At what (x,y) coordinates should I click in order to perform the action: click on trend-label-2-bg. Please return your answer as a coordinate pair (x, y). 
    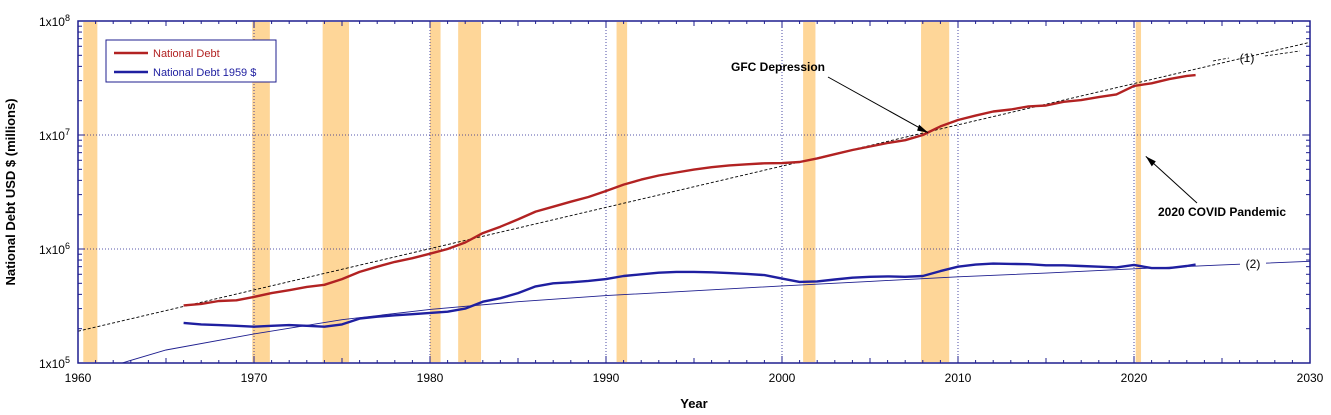
    Looking at the image, I should click on (1253, 263).